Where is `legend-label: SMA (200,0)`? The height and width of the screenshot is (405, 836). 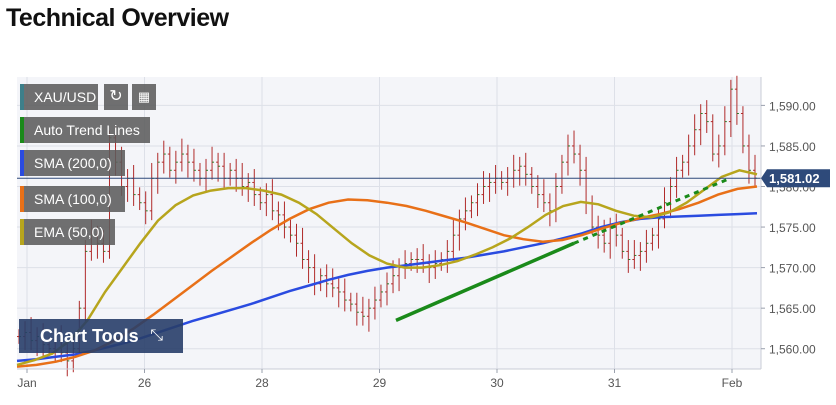 legend-label: SMA (200,0) is located at coordinates (73, 163).